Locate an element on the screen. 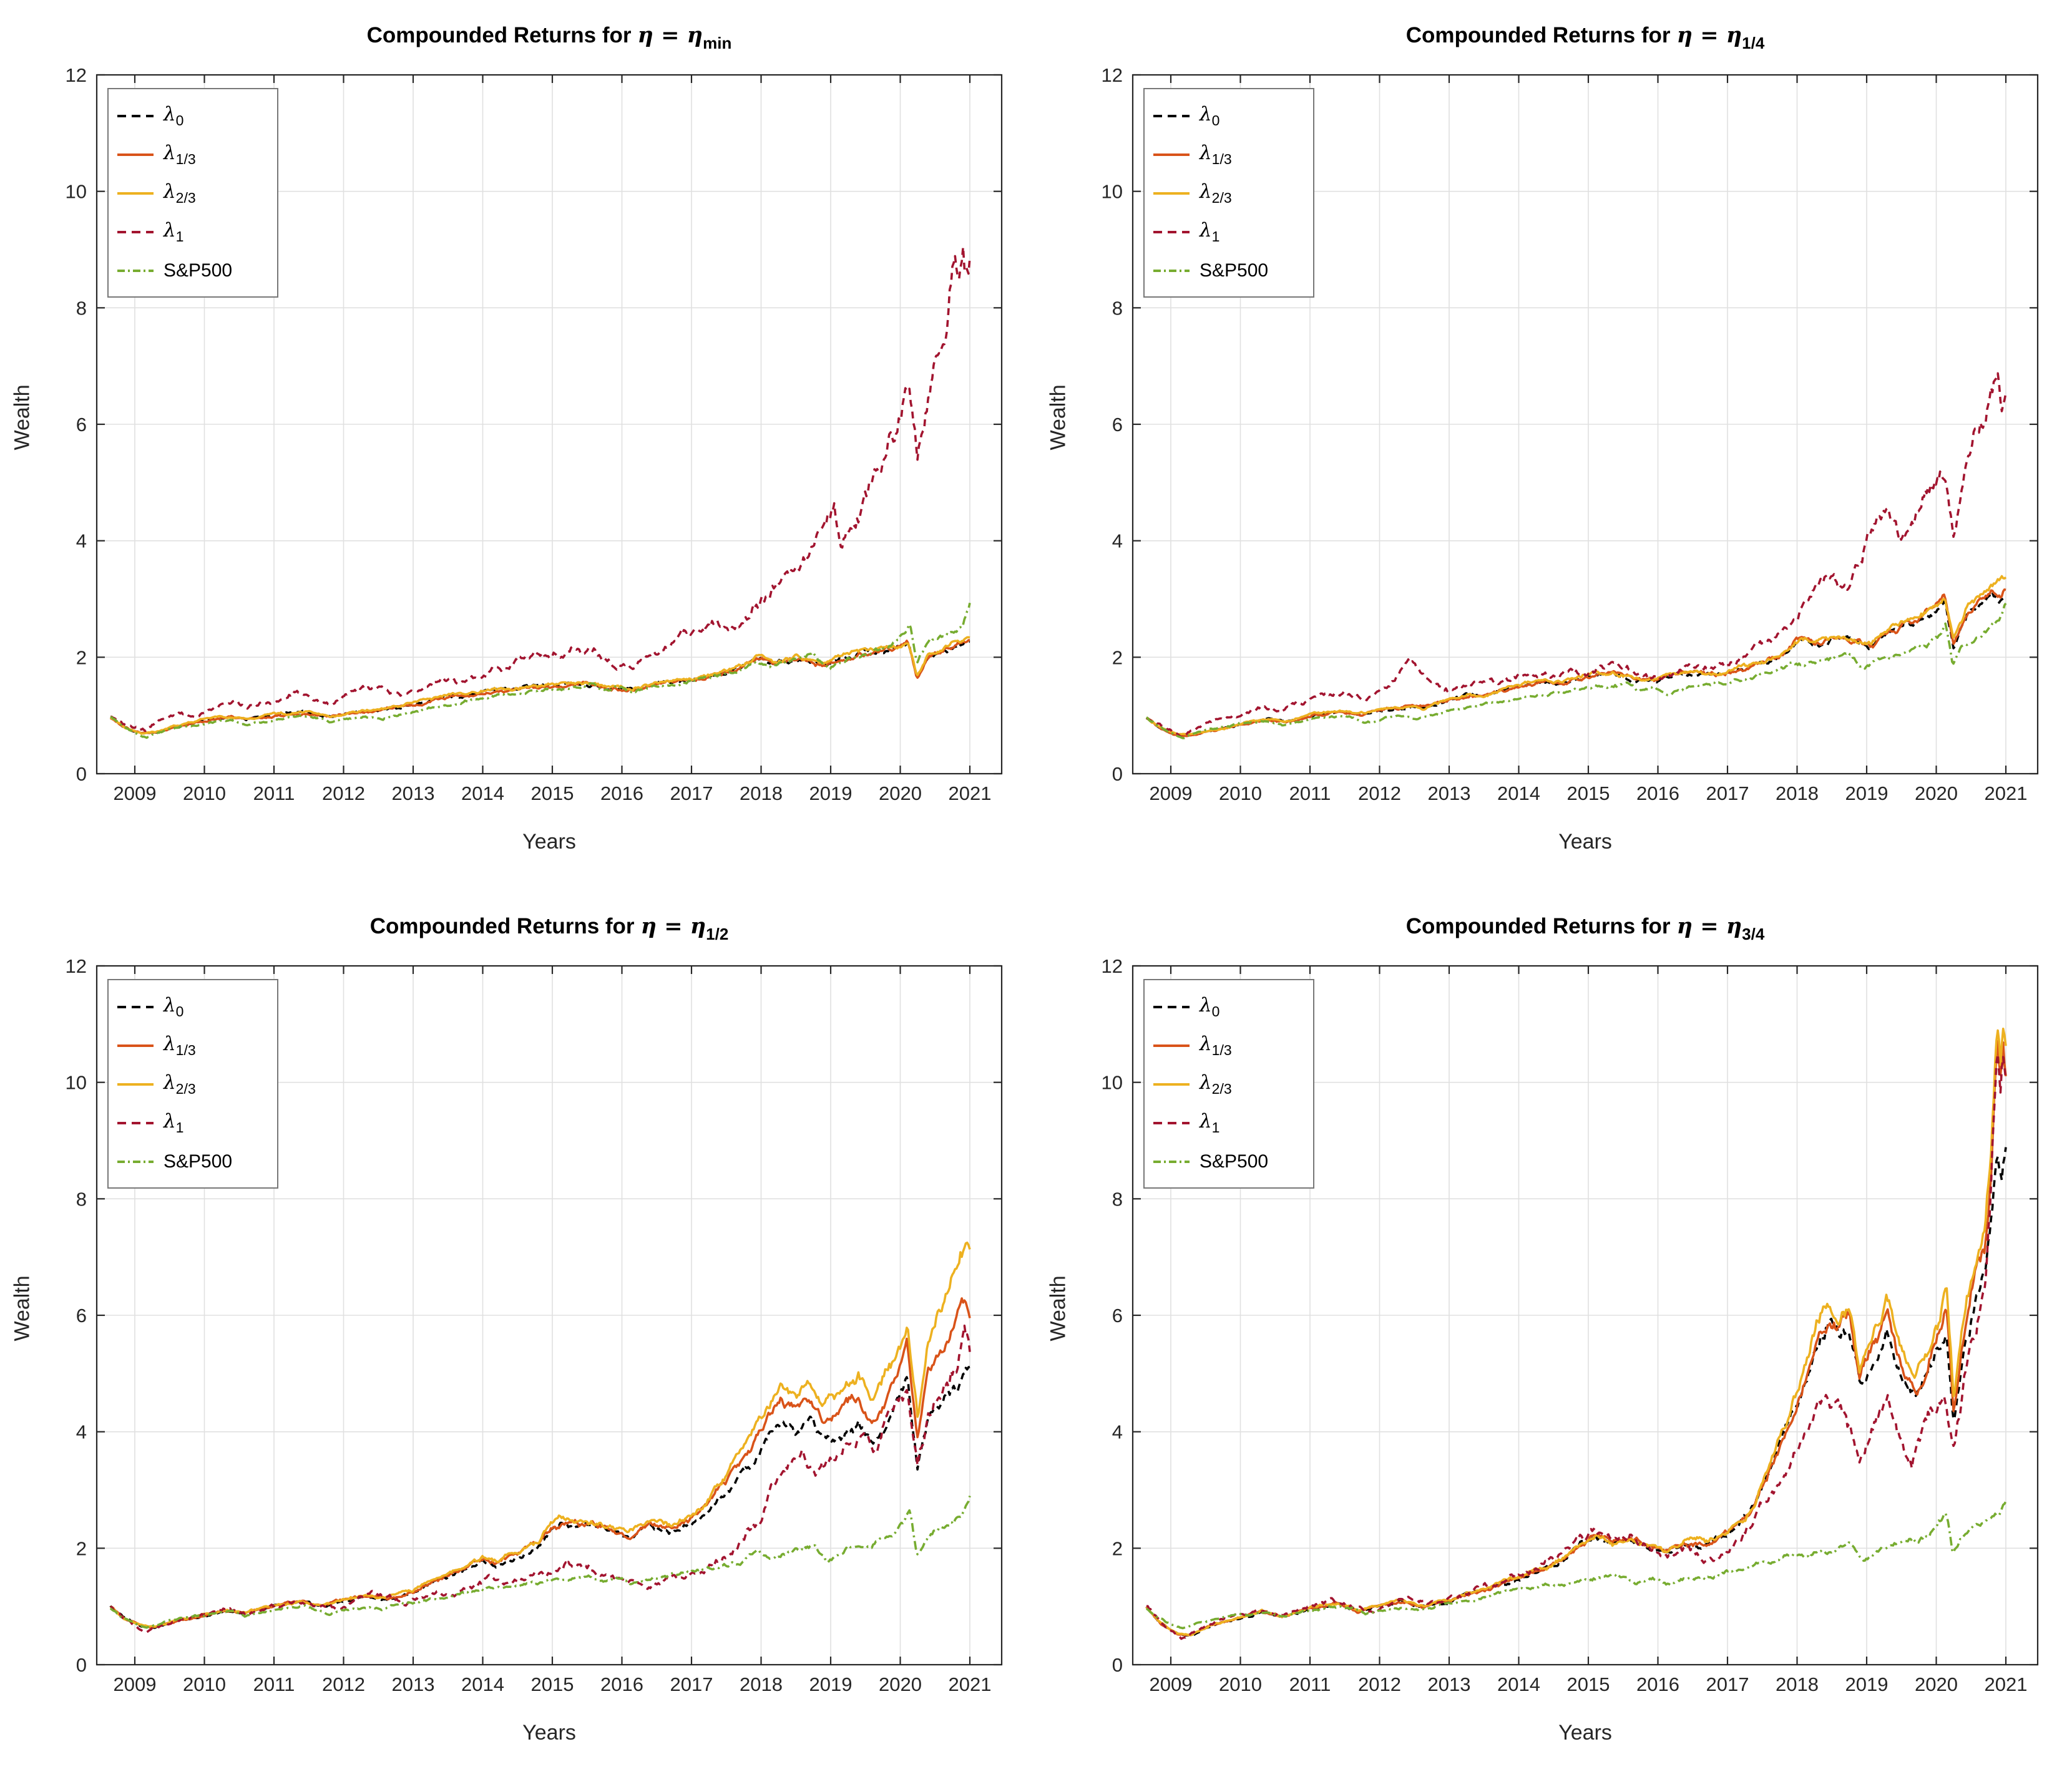 This screenshot has height=1782, width=2072. series-line-lambda0 is located at coordinates (1576, 664).